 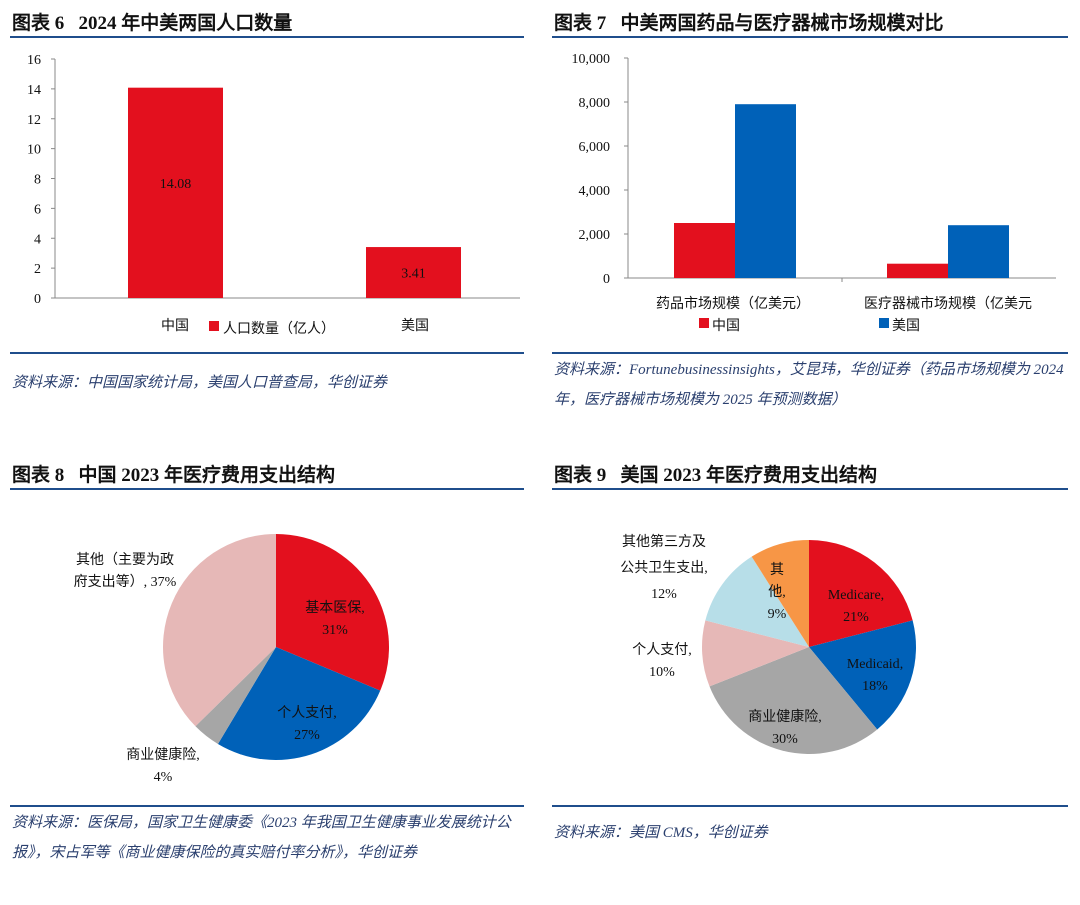 I want to click on y-tick-label: 16, so click(x=34, y=60).